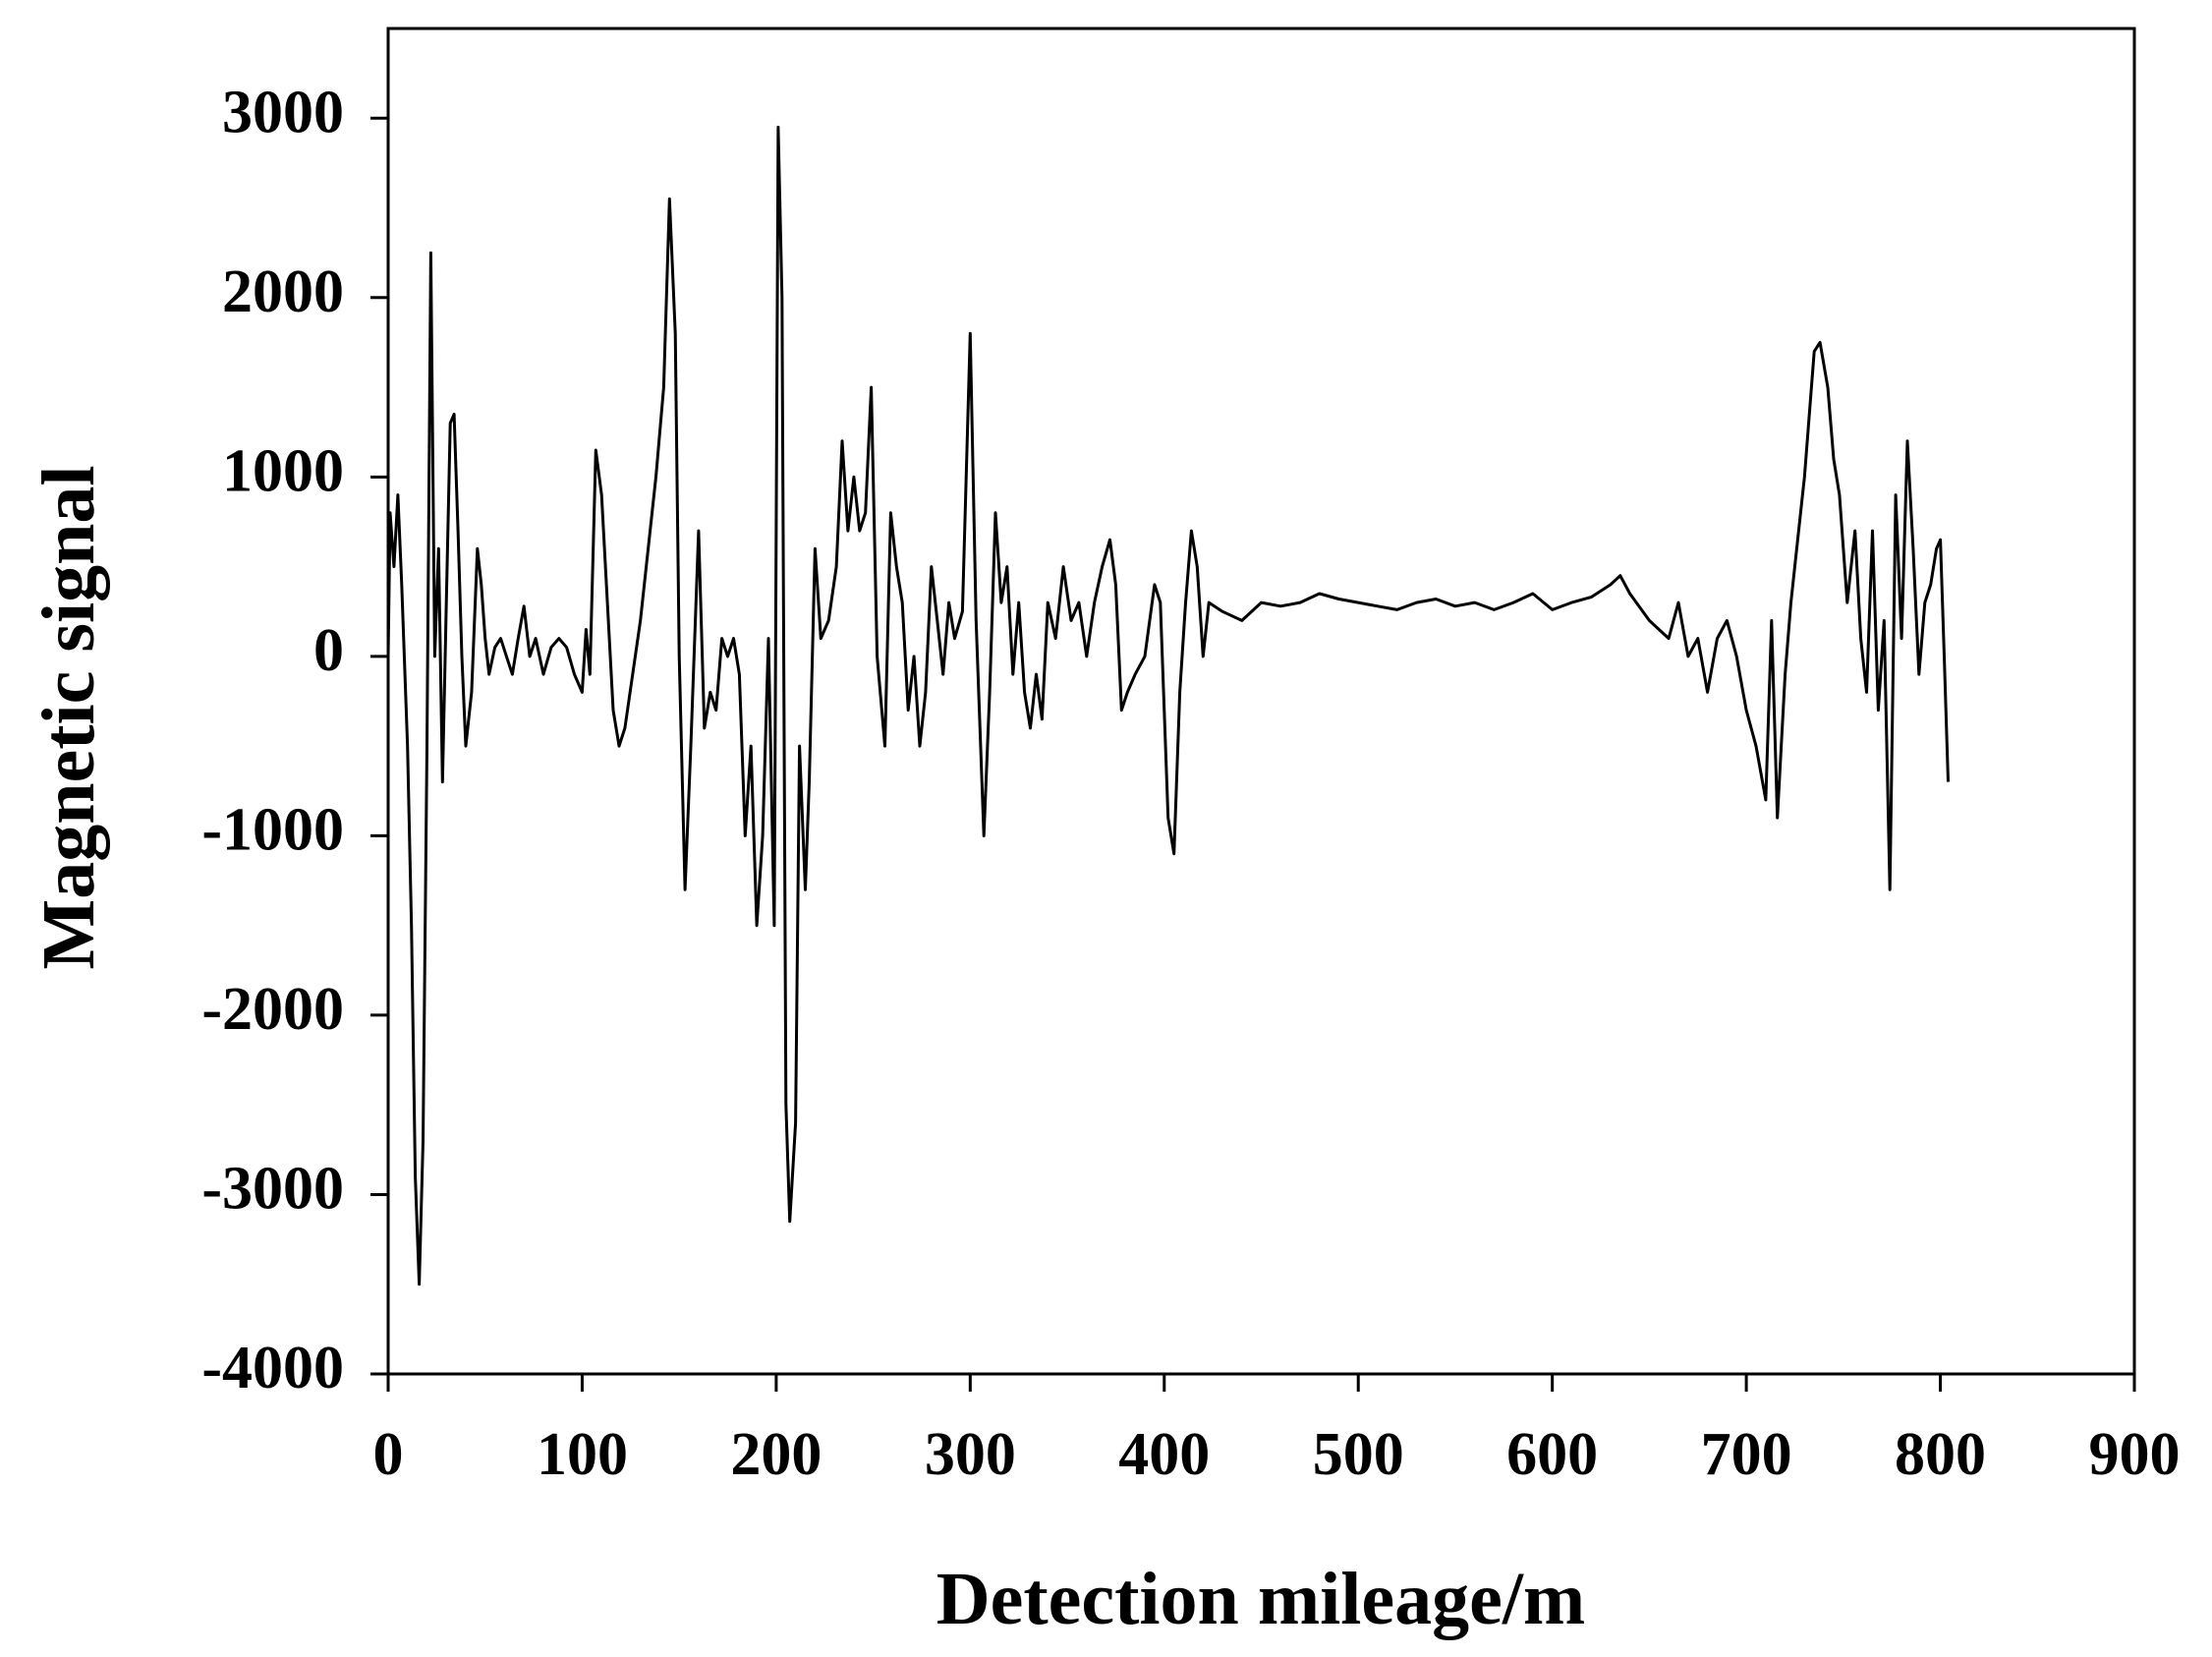  I want to click on y-tick-label: 3000, so click(283, 113).